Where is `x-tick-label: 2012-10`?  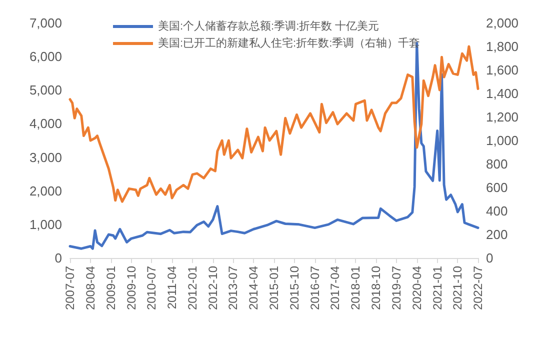 x-tick-label: 2012-10 is located at coordinates (213, 288).